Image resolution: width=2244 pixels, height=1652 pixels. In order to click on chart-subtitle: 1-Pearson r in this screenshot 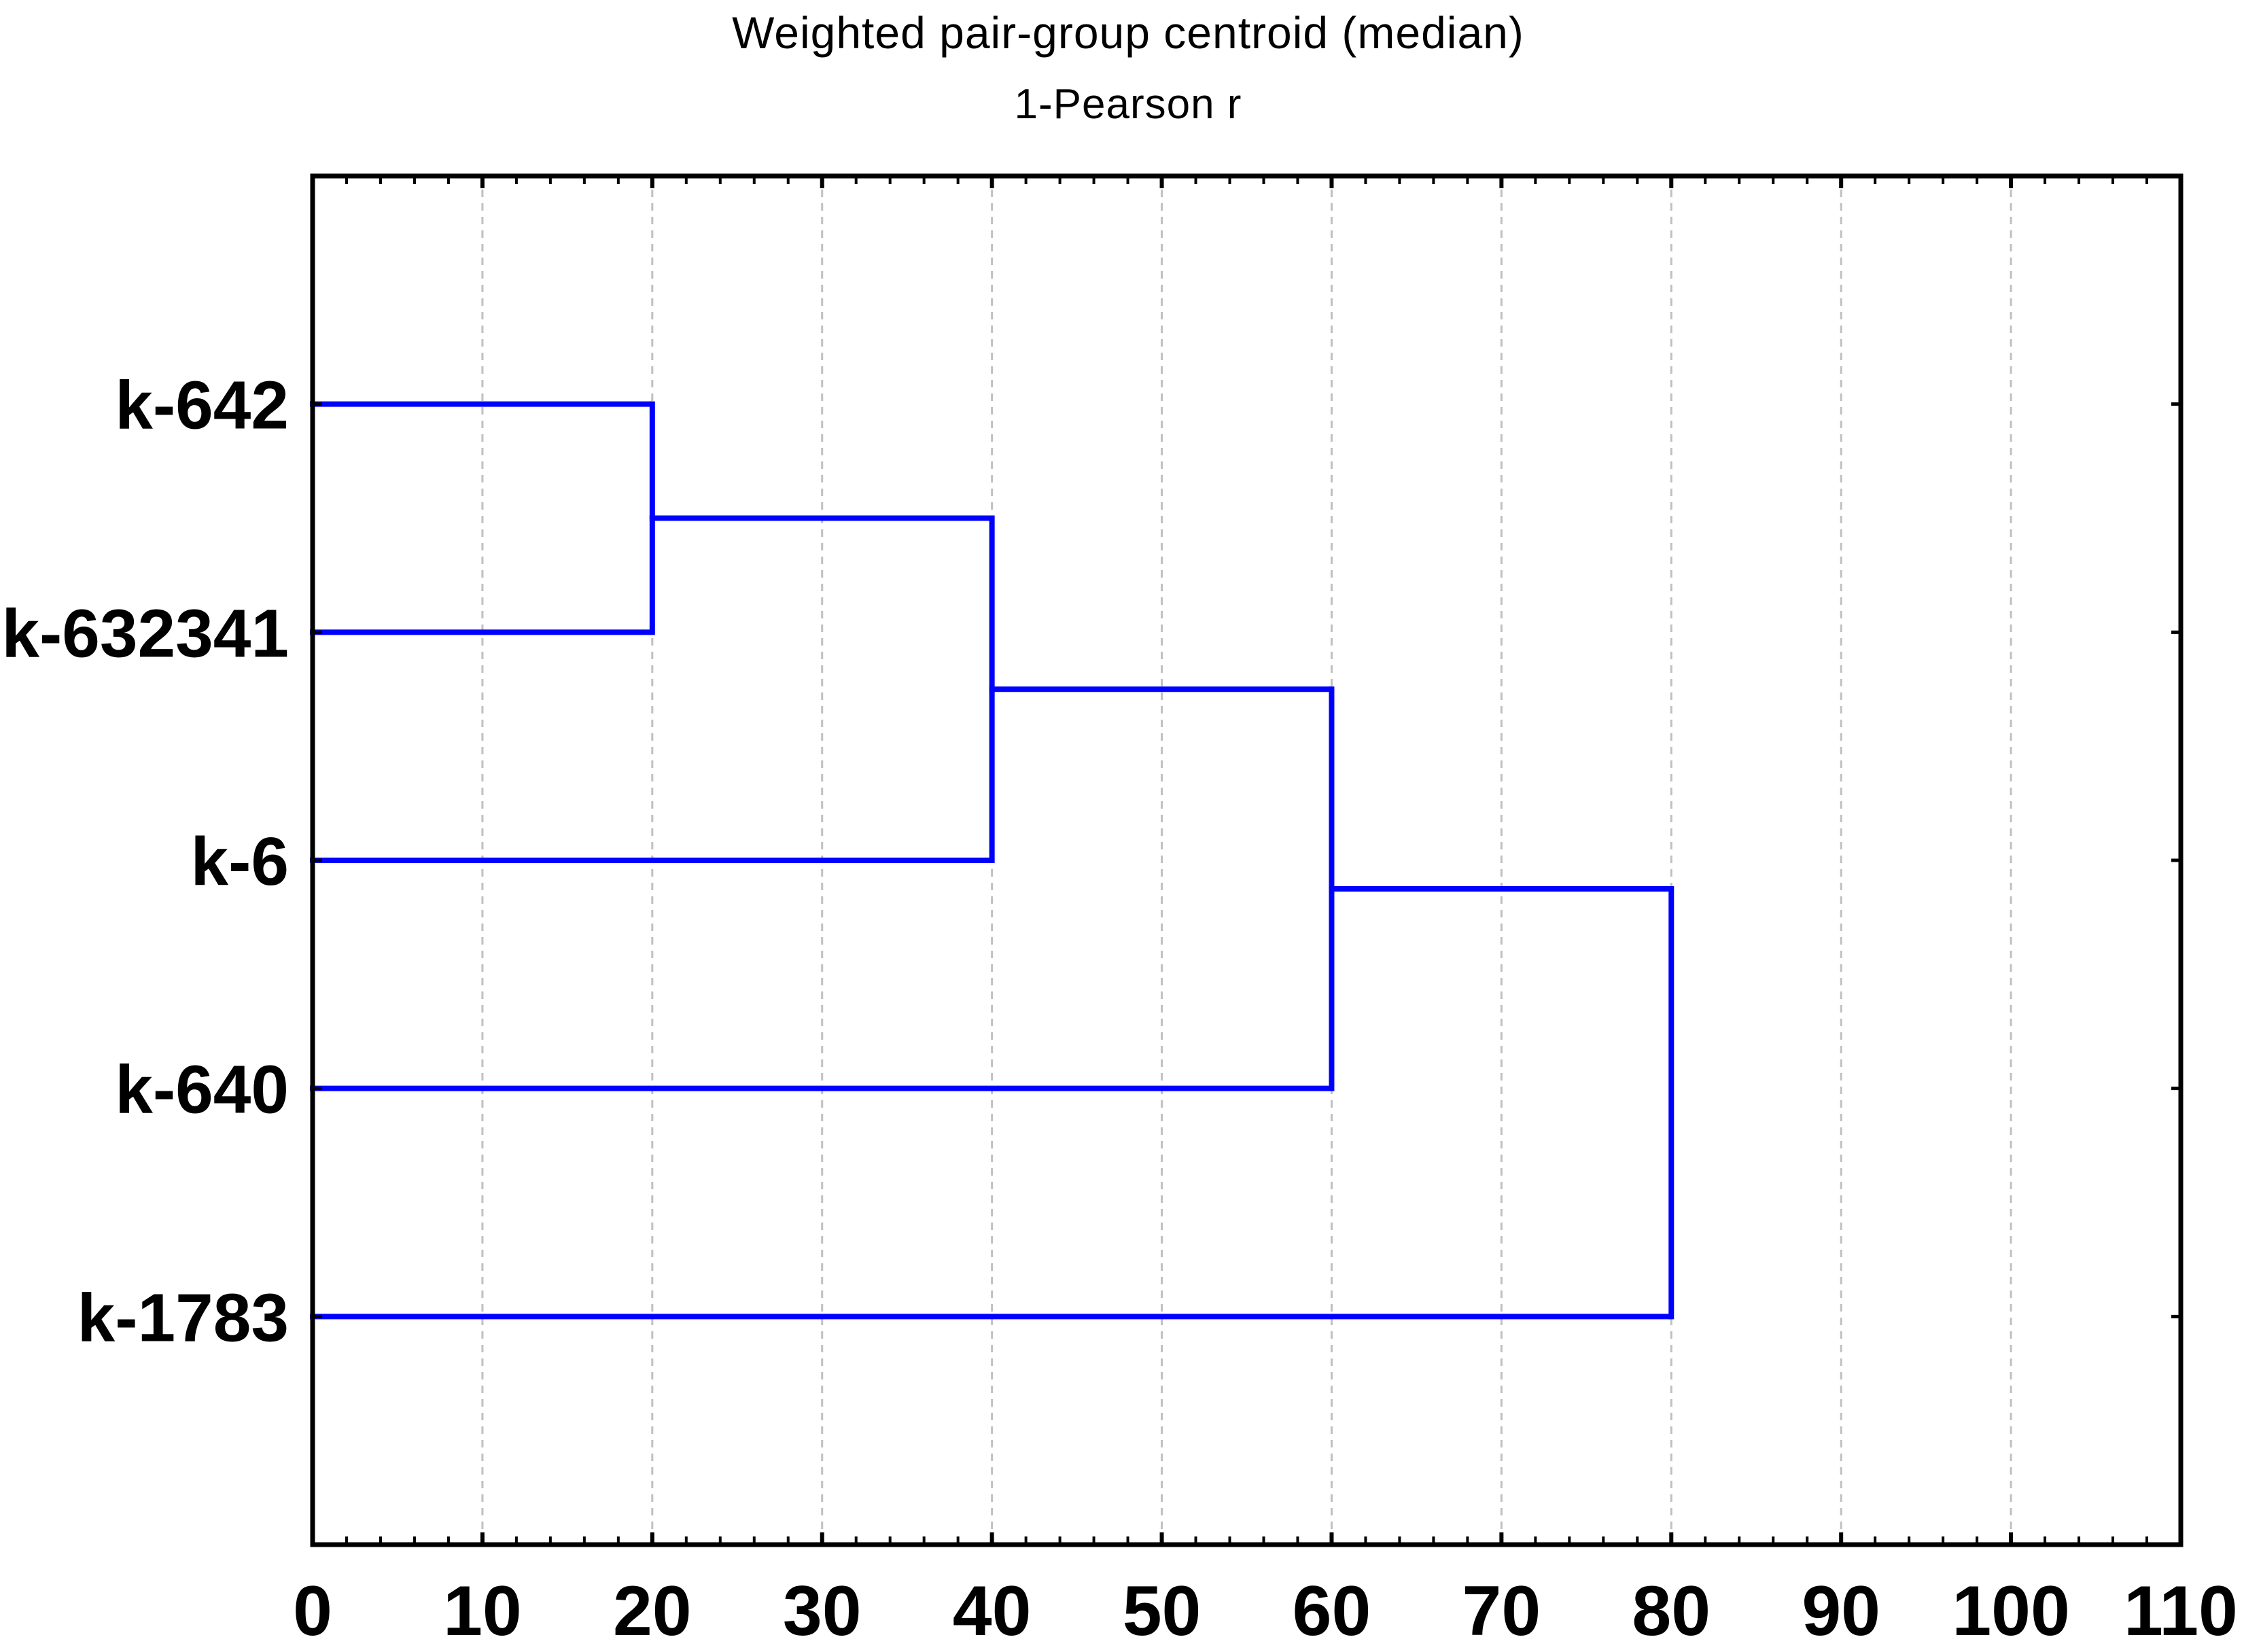, I will do `click(1128, 104)`.